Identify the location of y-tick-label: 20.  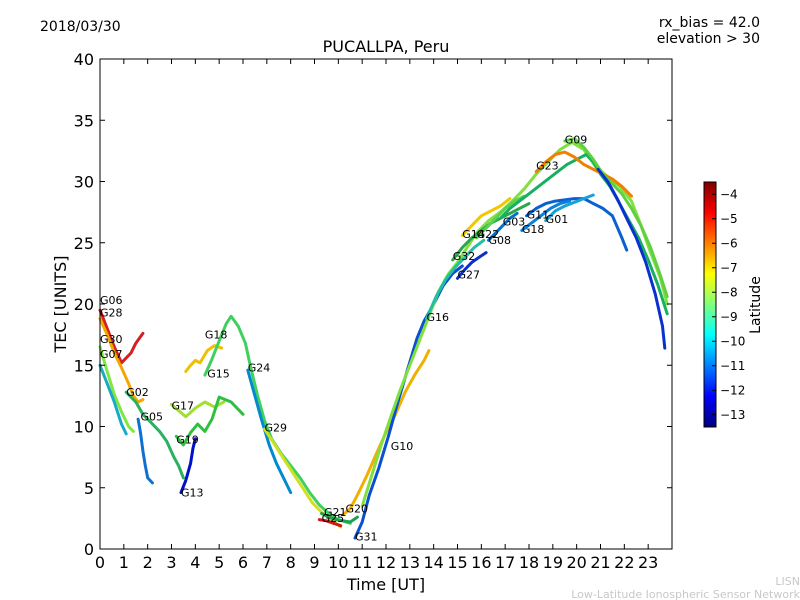
(84, 304).